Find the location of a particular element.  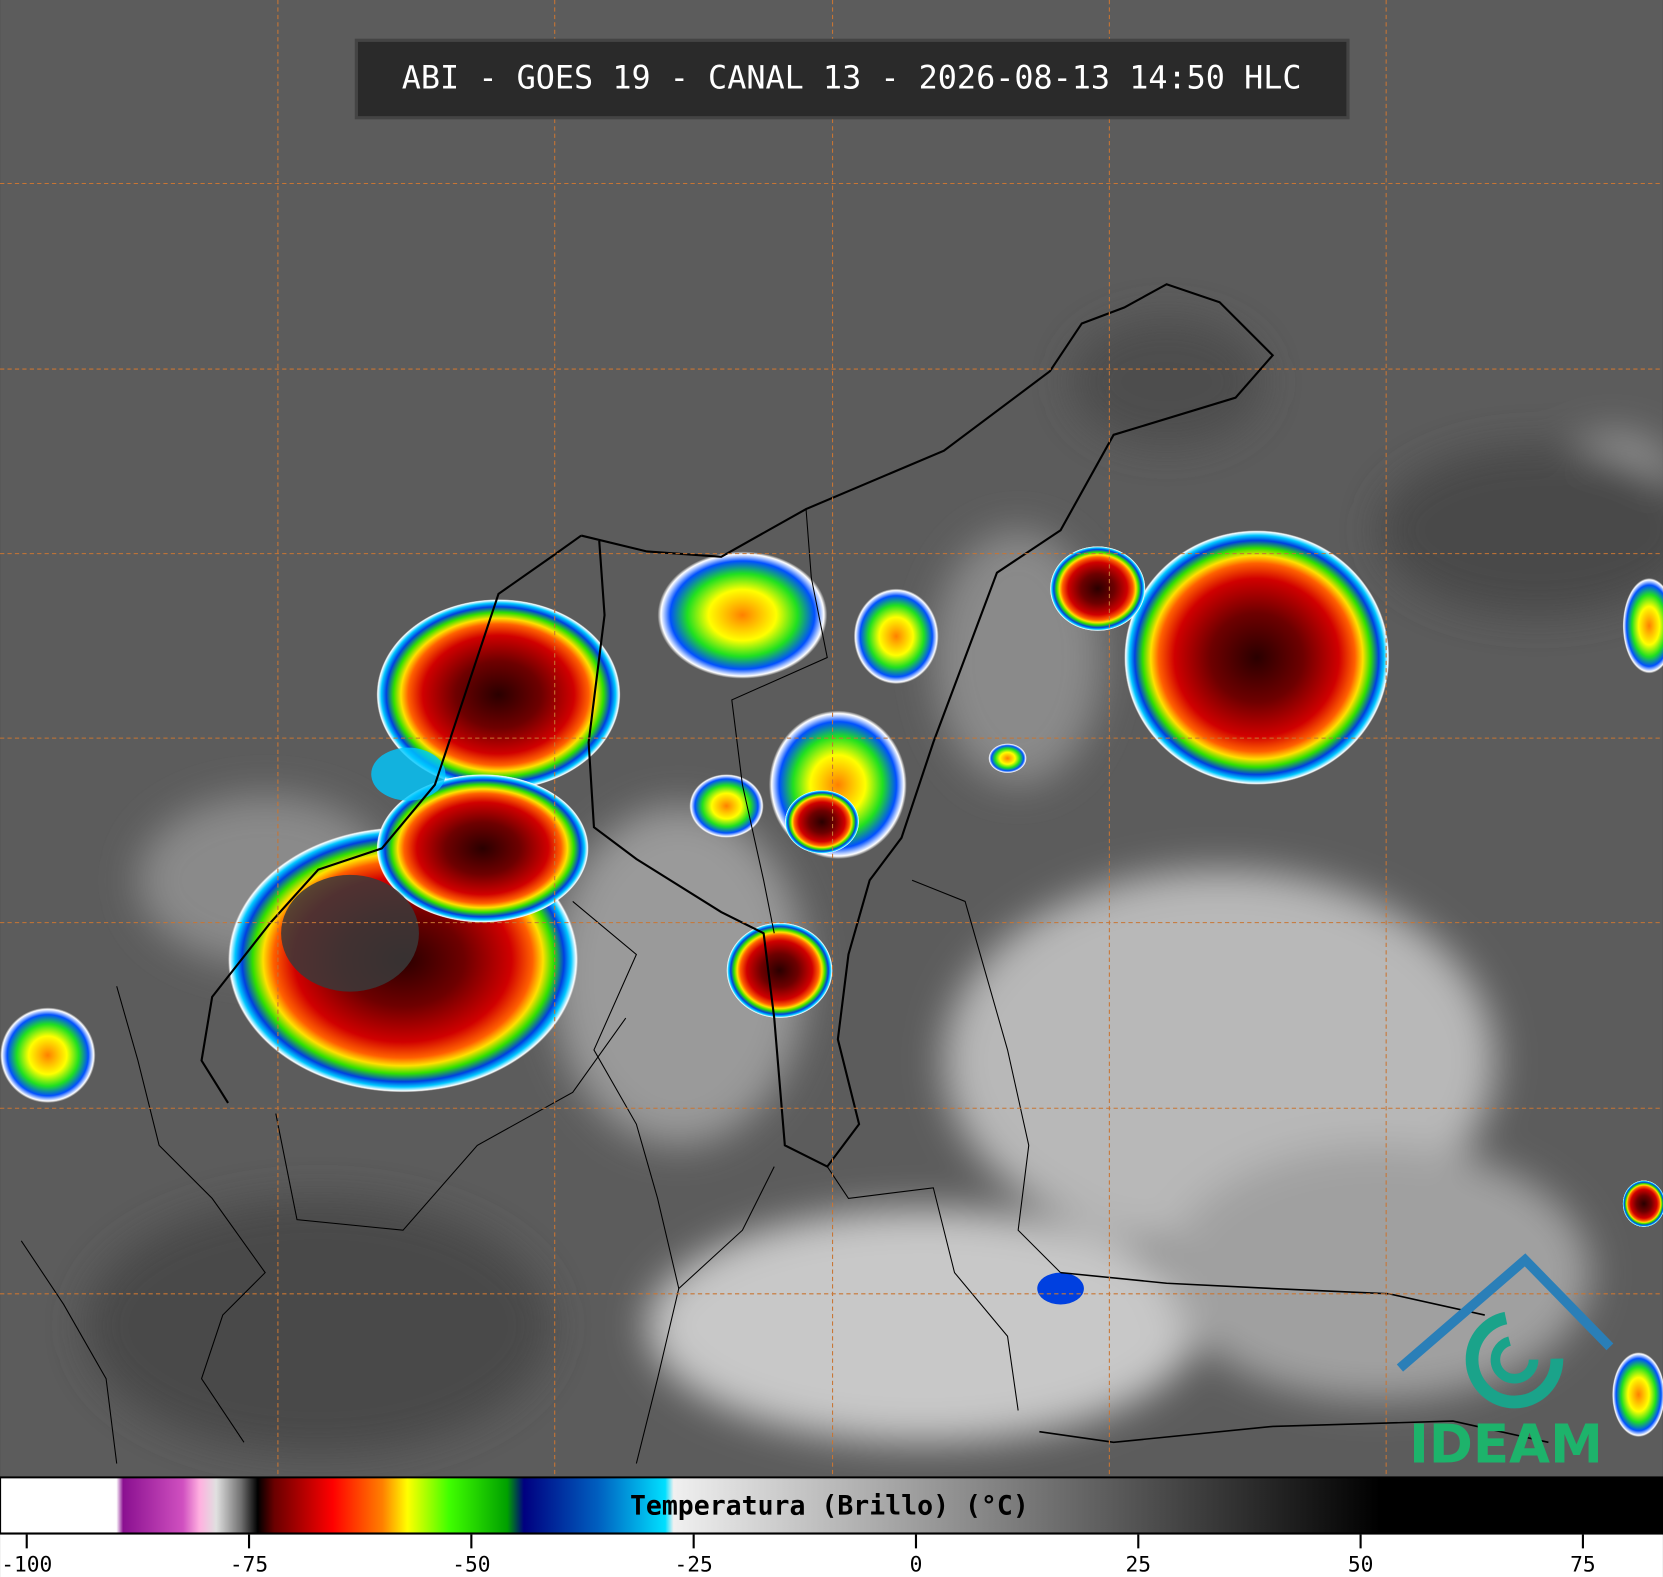

tick-label: 25 is located at coordinates (1139, 1564).